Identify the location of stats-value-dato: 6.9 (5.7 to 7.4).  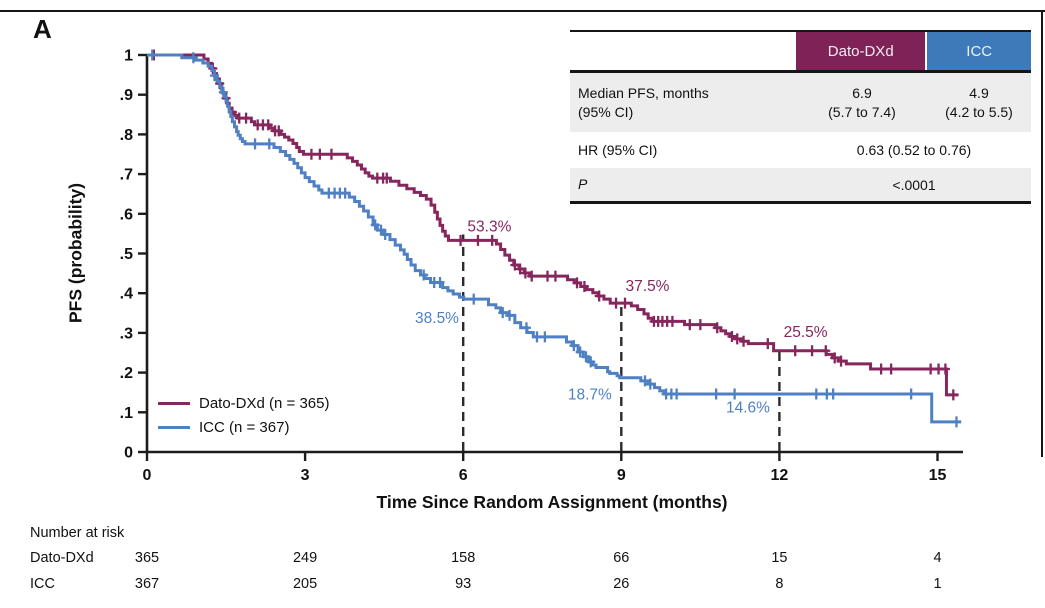
(862, 103).